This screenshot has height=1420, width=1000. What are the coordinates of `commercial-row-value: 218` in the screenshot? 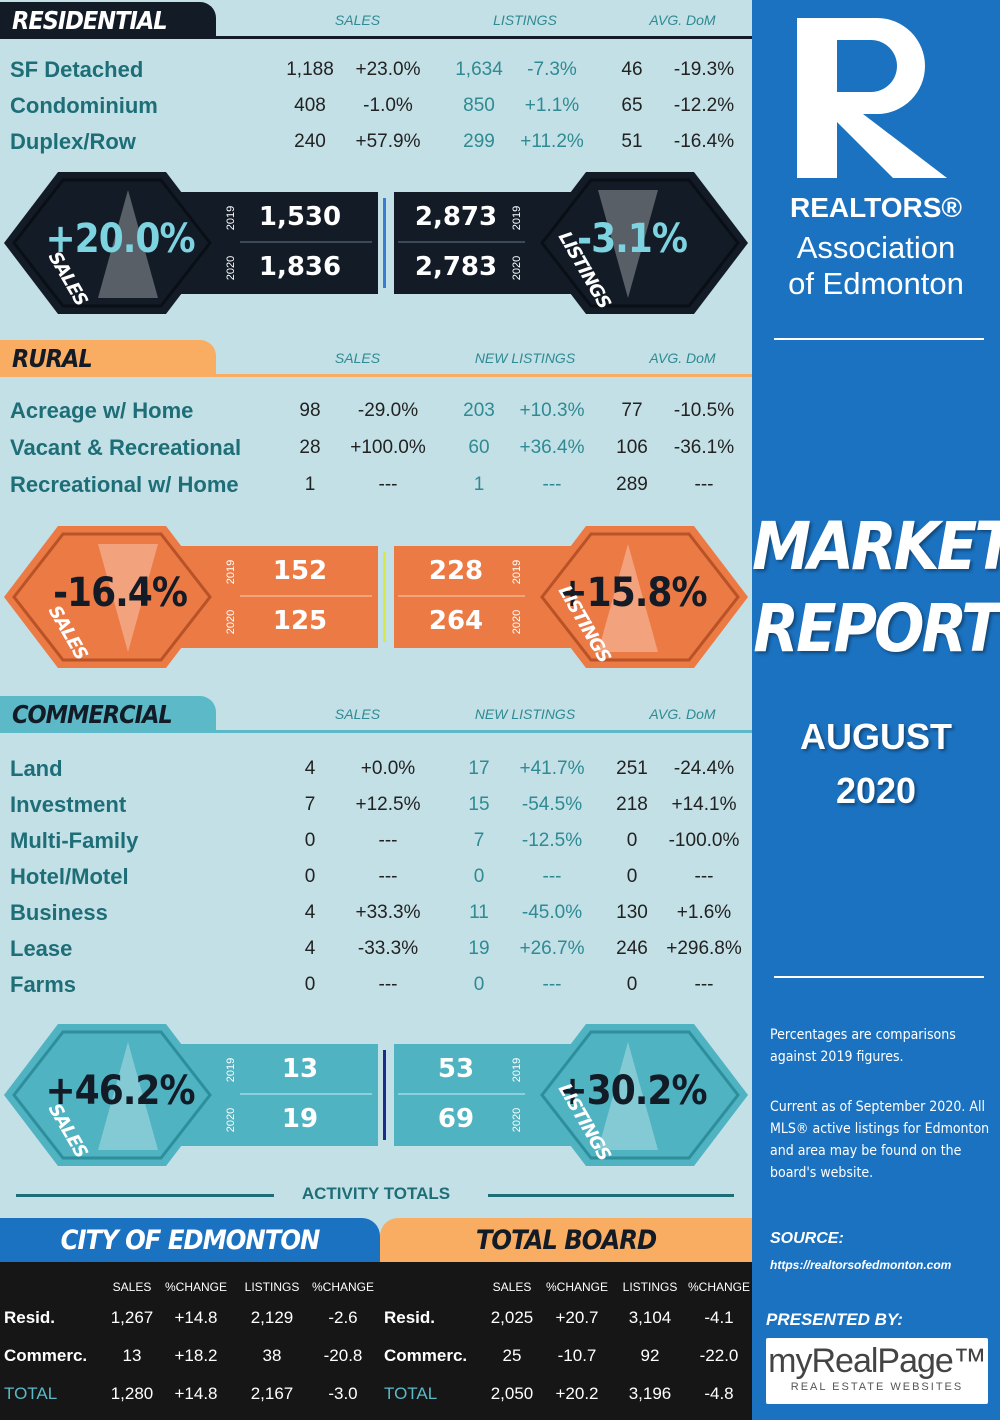 It's located at (632, 804).